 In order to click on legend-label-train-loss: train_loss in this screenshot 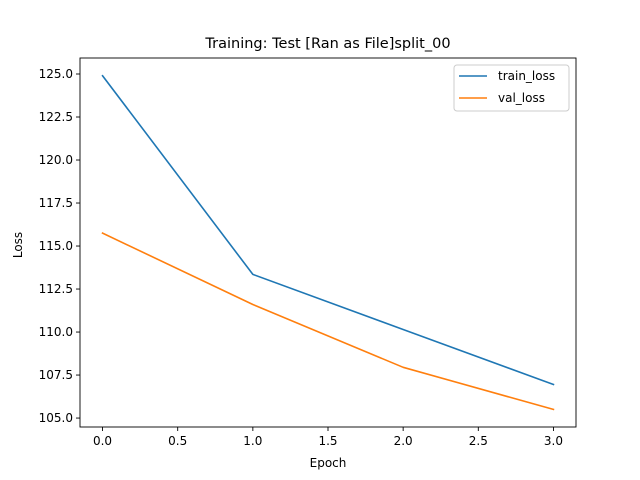, I will do `click(526, 76)`.